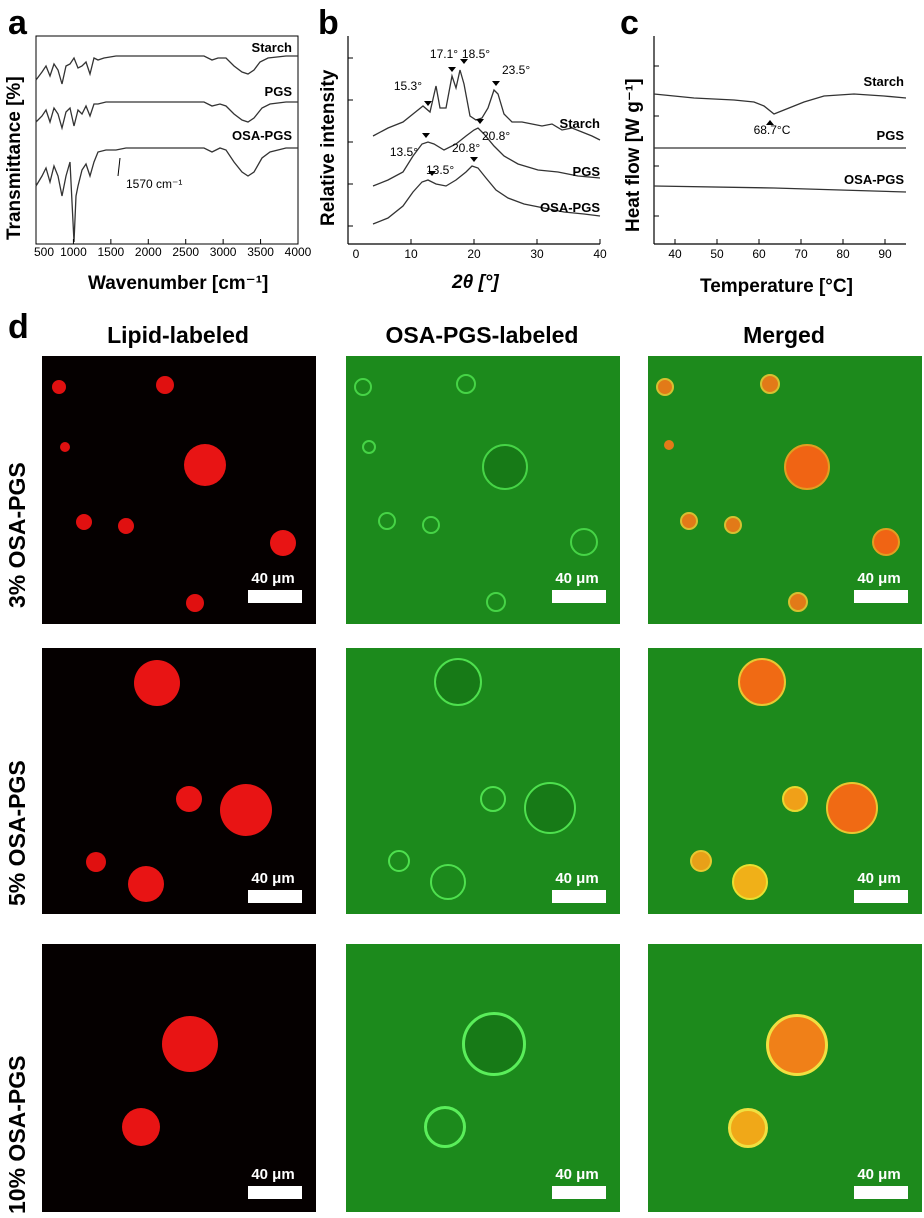 This screenshot has height=1218, width=924. I want to click on dsc-peak-arrow, so click(770, 122).